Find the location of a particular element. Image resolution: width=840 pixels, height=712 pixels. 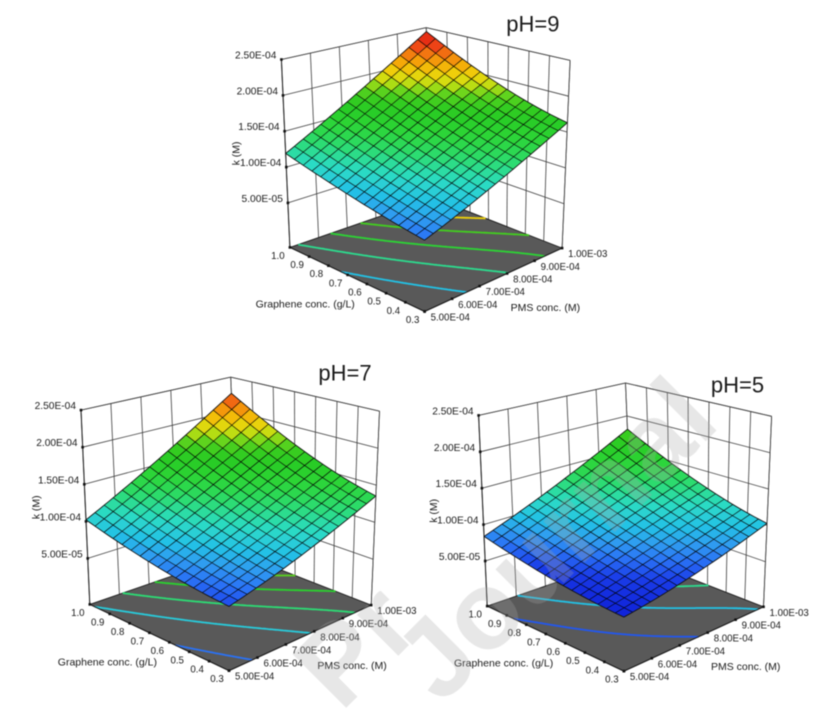

svg-text: pH=5 is located at coordinates (737, 385).